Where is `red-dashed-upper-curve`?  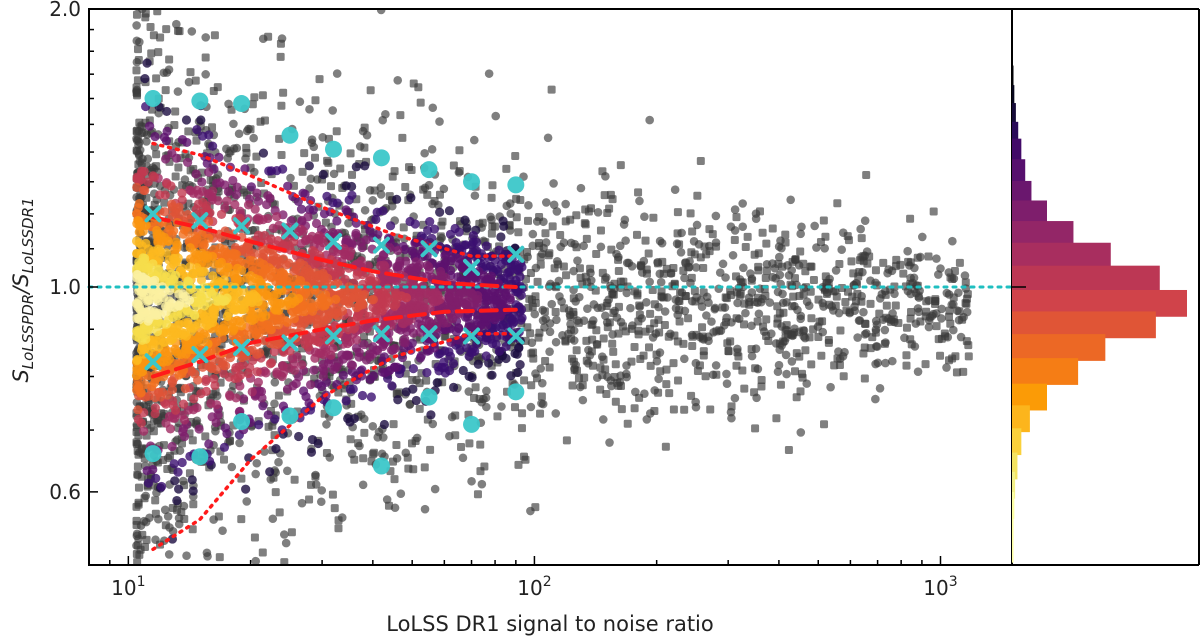 red-dashed-upper-curve is located at coordinates (334, 252).